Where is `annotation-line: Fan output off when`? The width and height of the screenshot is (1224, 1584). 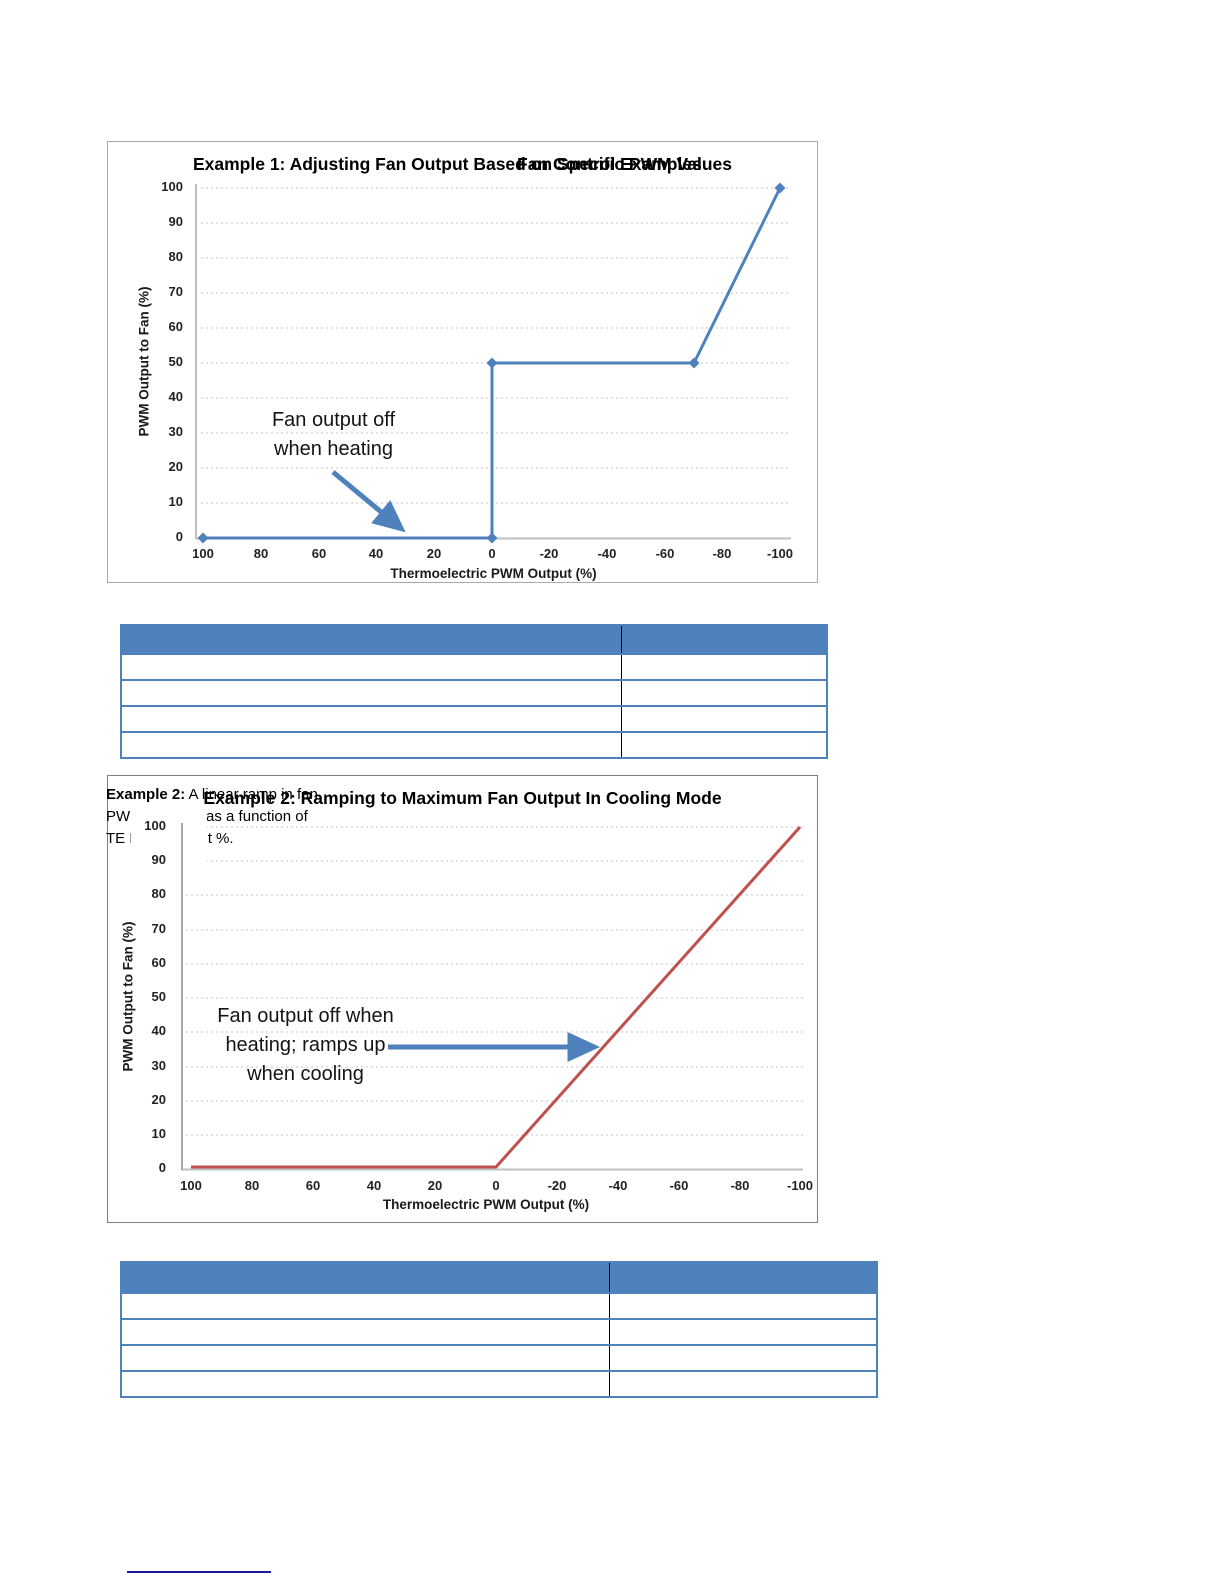 annotation-line: Fan output off when is located at coordinates (305, 1016).